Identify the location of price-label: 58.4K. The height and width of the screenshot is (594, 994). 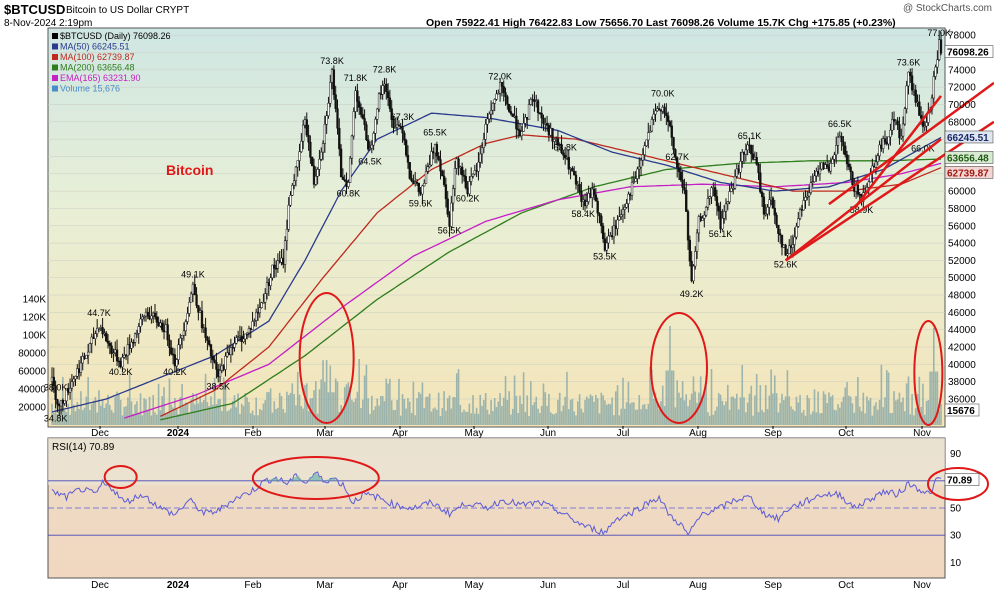
(583, 214).